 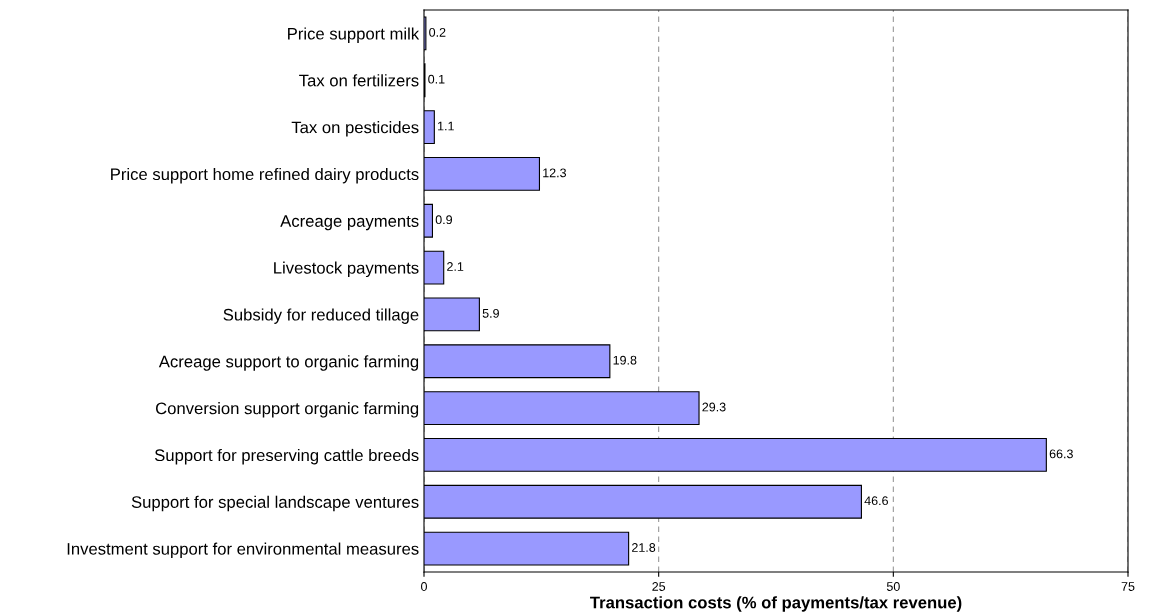 I want to click on x-tick-label: 0, so click(x=424, y=586).